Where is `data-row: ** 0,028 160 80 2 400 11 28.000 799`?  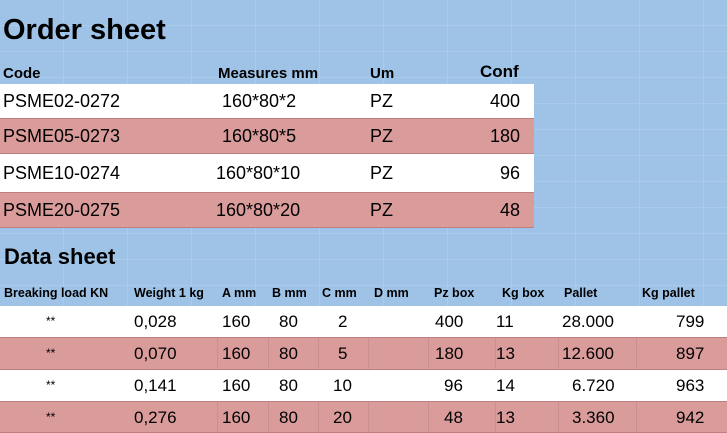
data-row: ** 0,028 160 80 2 400 11 28.000 799 is located at coordinates (363, 321).